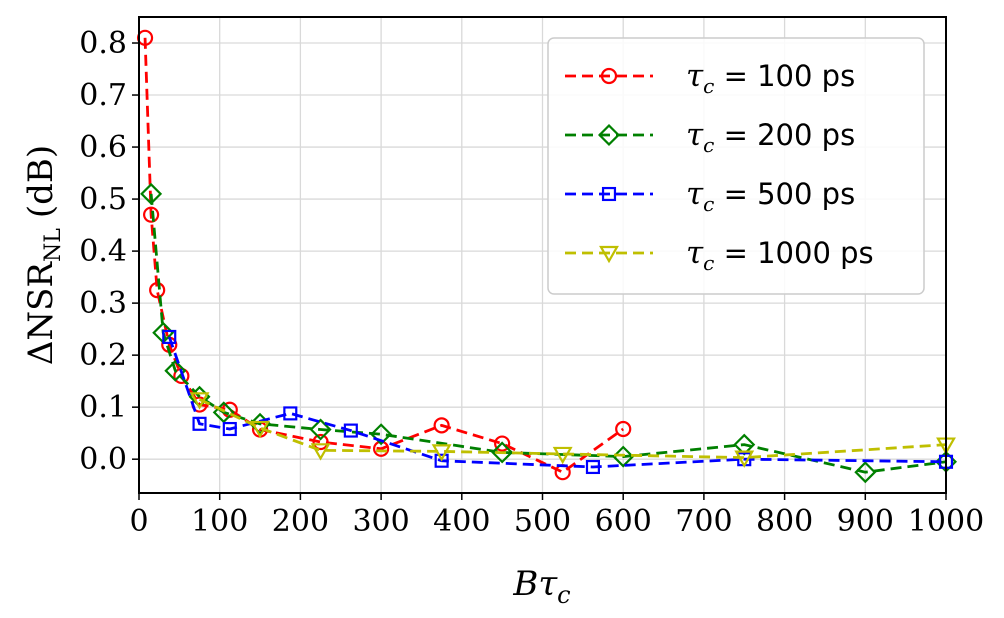  I want to click on x-tick-label: 700, so click(703, 521).